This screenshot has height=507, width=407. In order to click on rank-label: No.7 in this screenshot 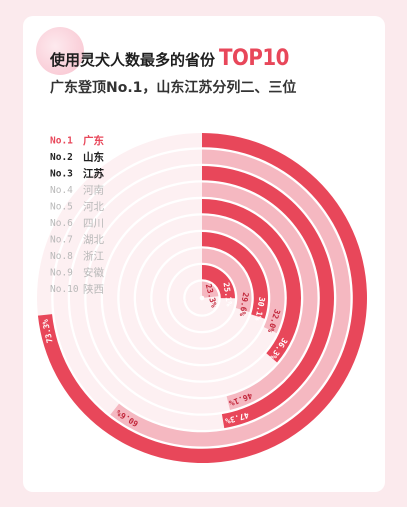, I will do `click(61, 240)`.